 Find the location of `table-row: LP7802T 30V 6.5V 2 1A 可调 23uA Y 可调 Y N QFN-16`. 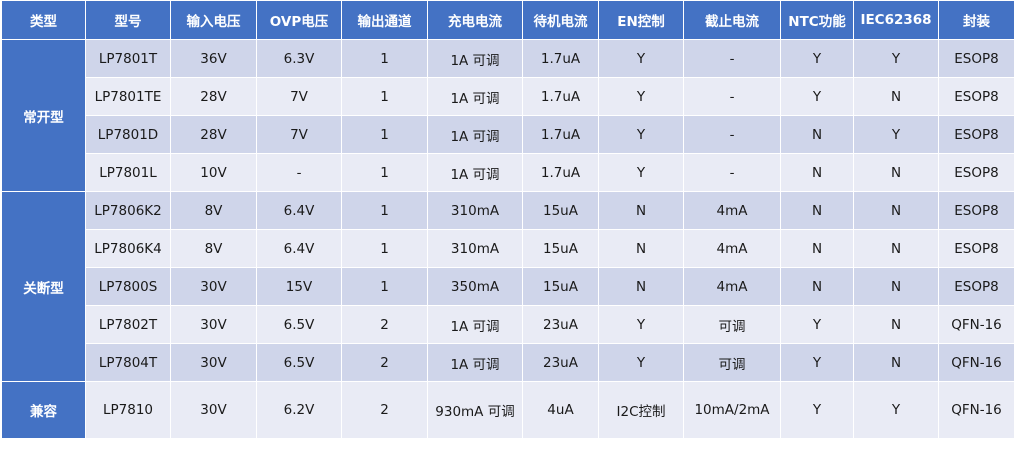

table-row: LP7802T 30V 6.5V 2 1A 可调 23uA Y 可调 Y N QFN-16 is located at coordinates (508, 324).